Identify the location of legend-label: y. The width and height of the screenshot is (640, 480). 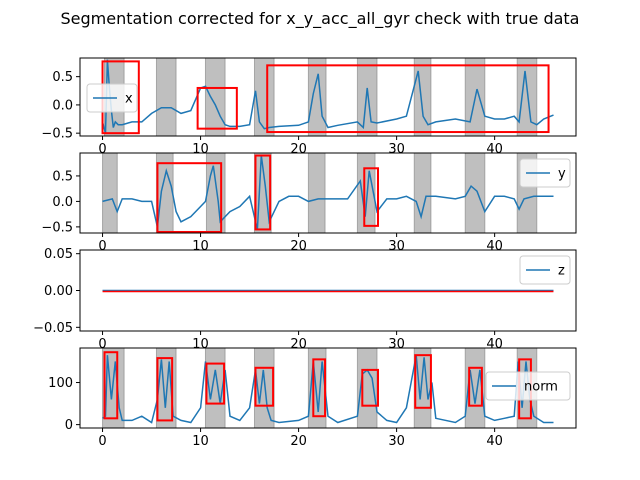
(562, 174).